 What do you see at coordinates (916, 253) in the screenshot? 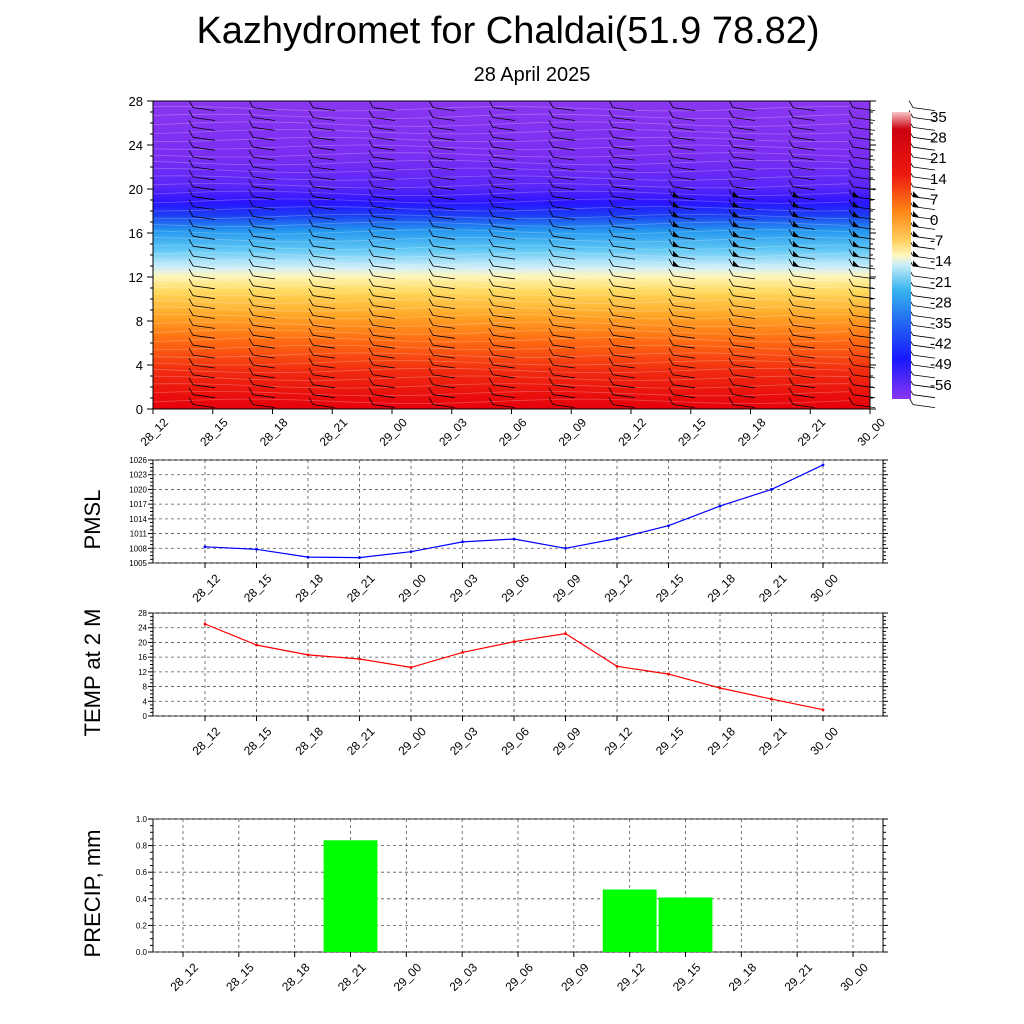
I see `wind-barb-pennant` at bounding box center [916, 253].